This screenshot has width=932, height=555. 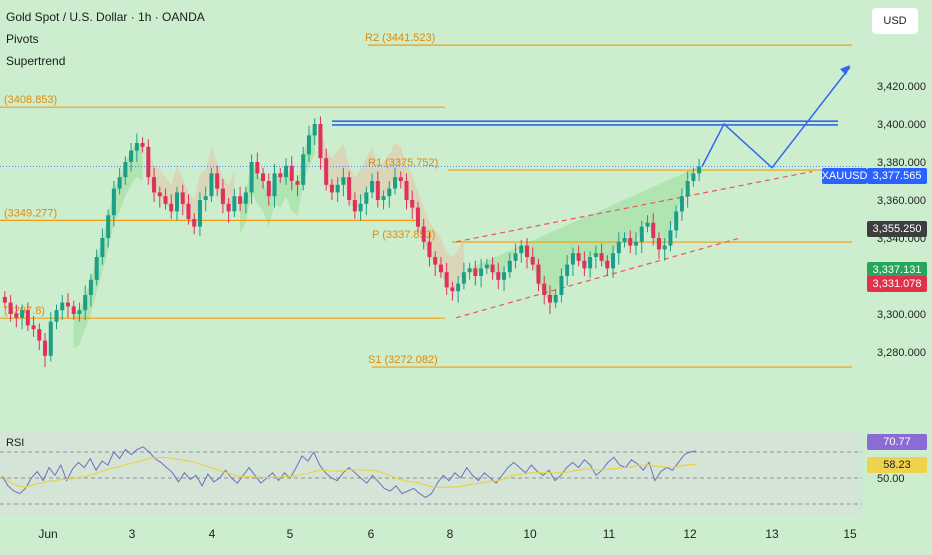 What do you see at coordinates (450, 534) in the screenshot?
I see `time-tick-label: 8` at bounding box center [450, 534].